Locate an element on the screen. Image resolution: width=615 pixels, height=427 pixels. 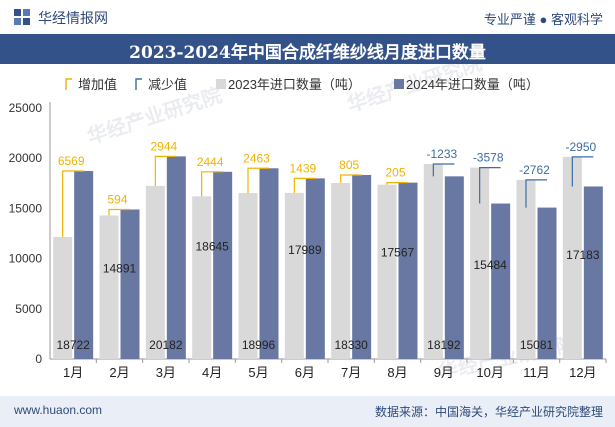
value-label-2024: 18330 is located at coordinates (351, 345).